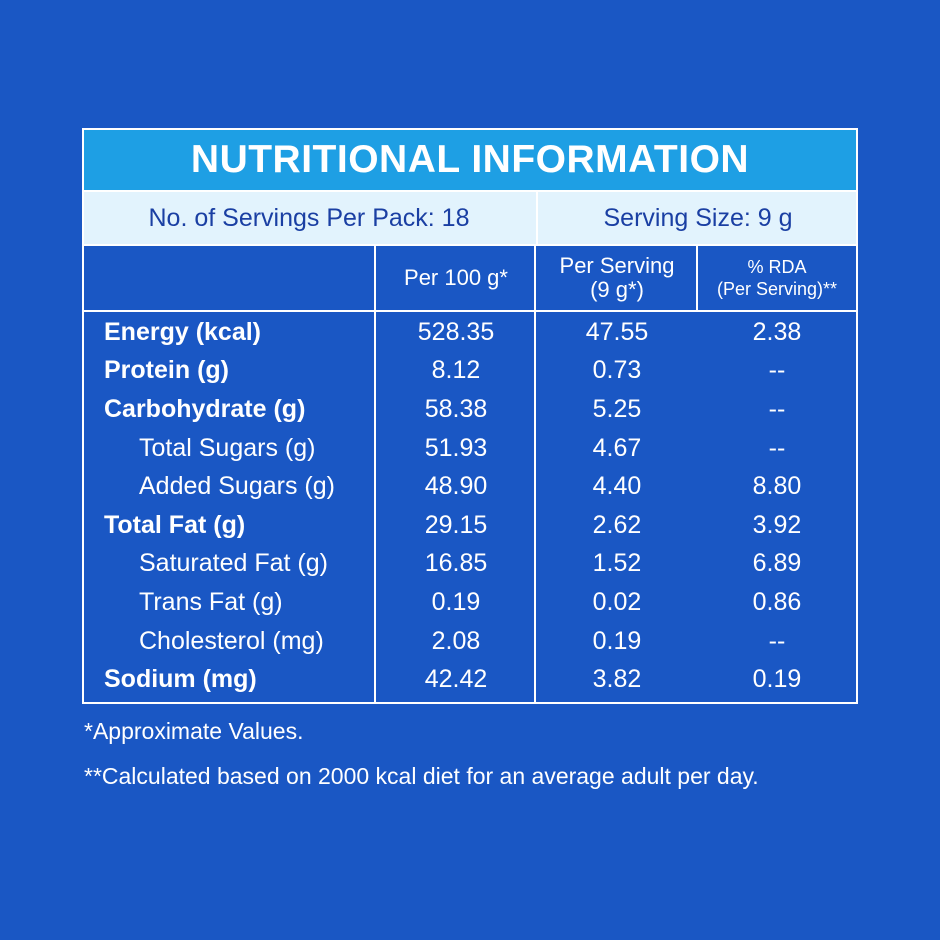 The image size is (940, 940). I want to click on column-header-per-serving: Per Serving (9 g*), so click(617, 278).